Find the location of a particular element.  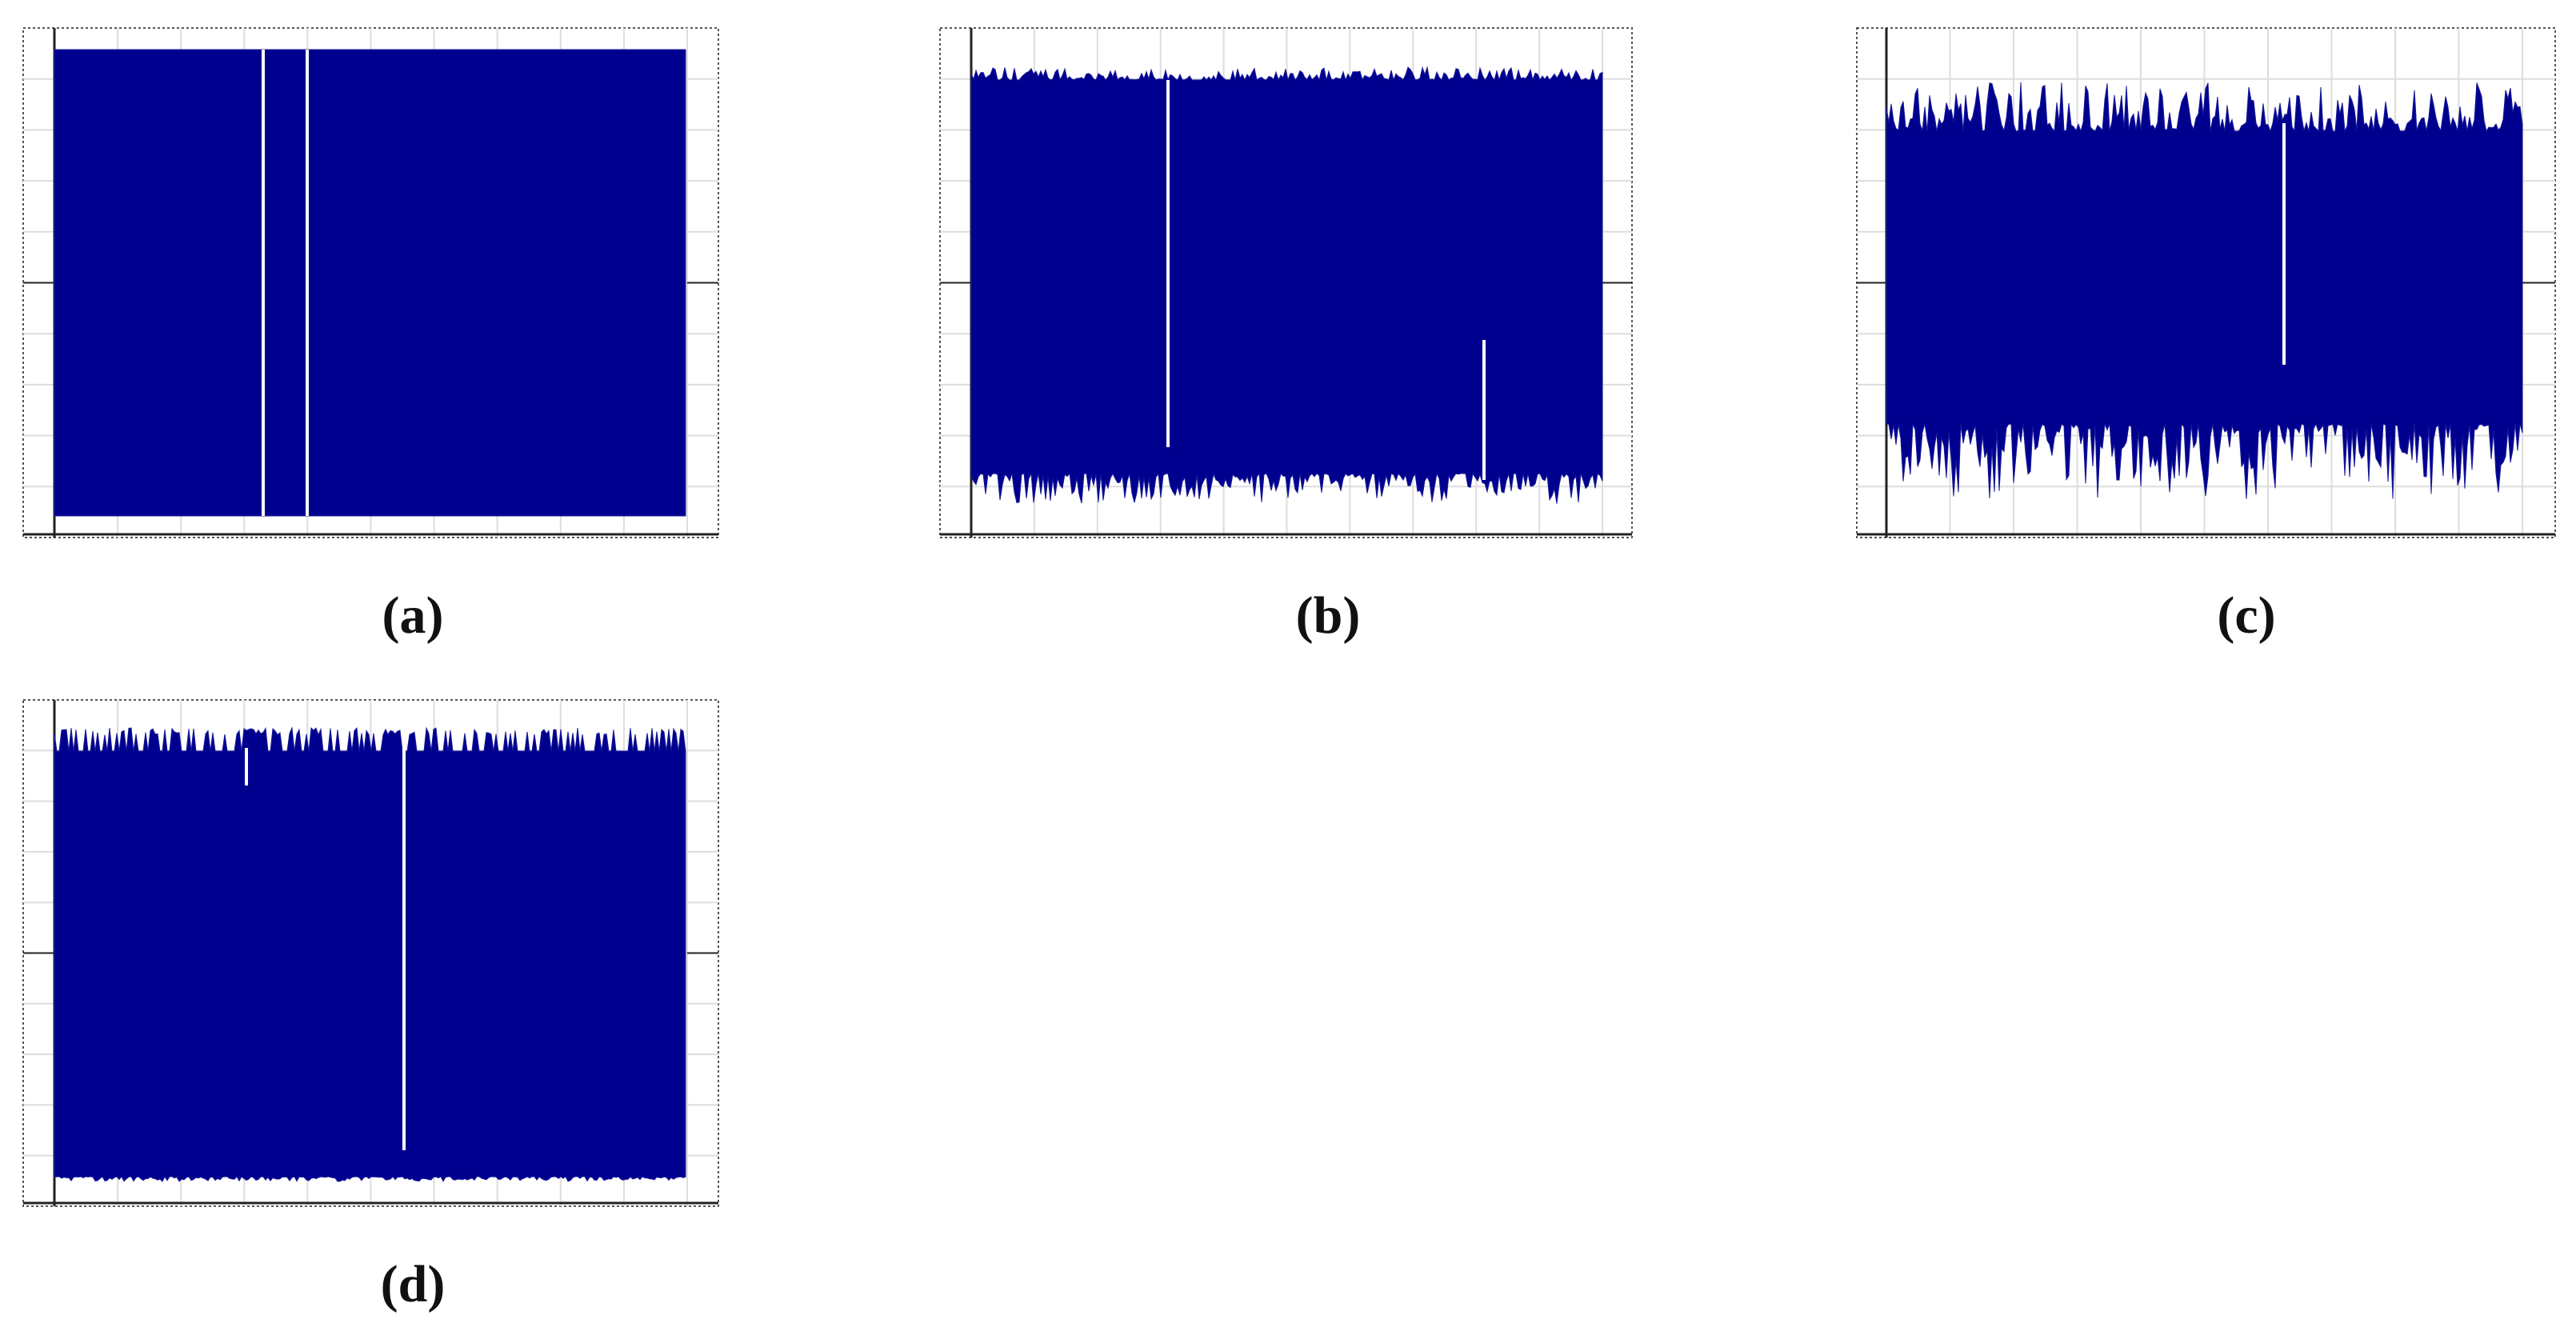

panel-label: (b) is located at coordinates (1328, 615).